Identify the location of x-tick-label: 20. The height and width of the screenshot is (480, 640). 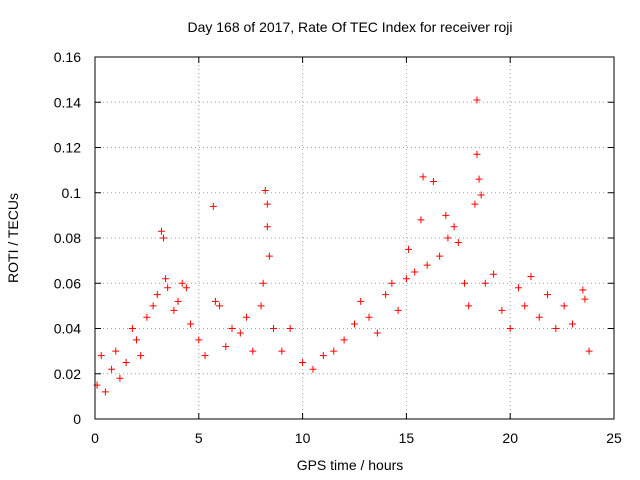
(510, 438).